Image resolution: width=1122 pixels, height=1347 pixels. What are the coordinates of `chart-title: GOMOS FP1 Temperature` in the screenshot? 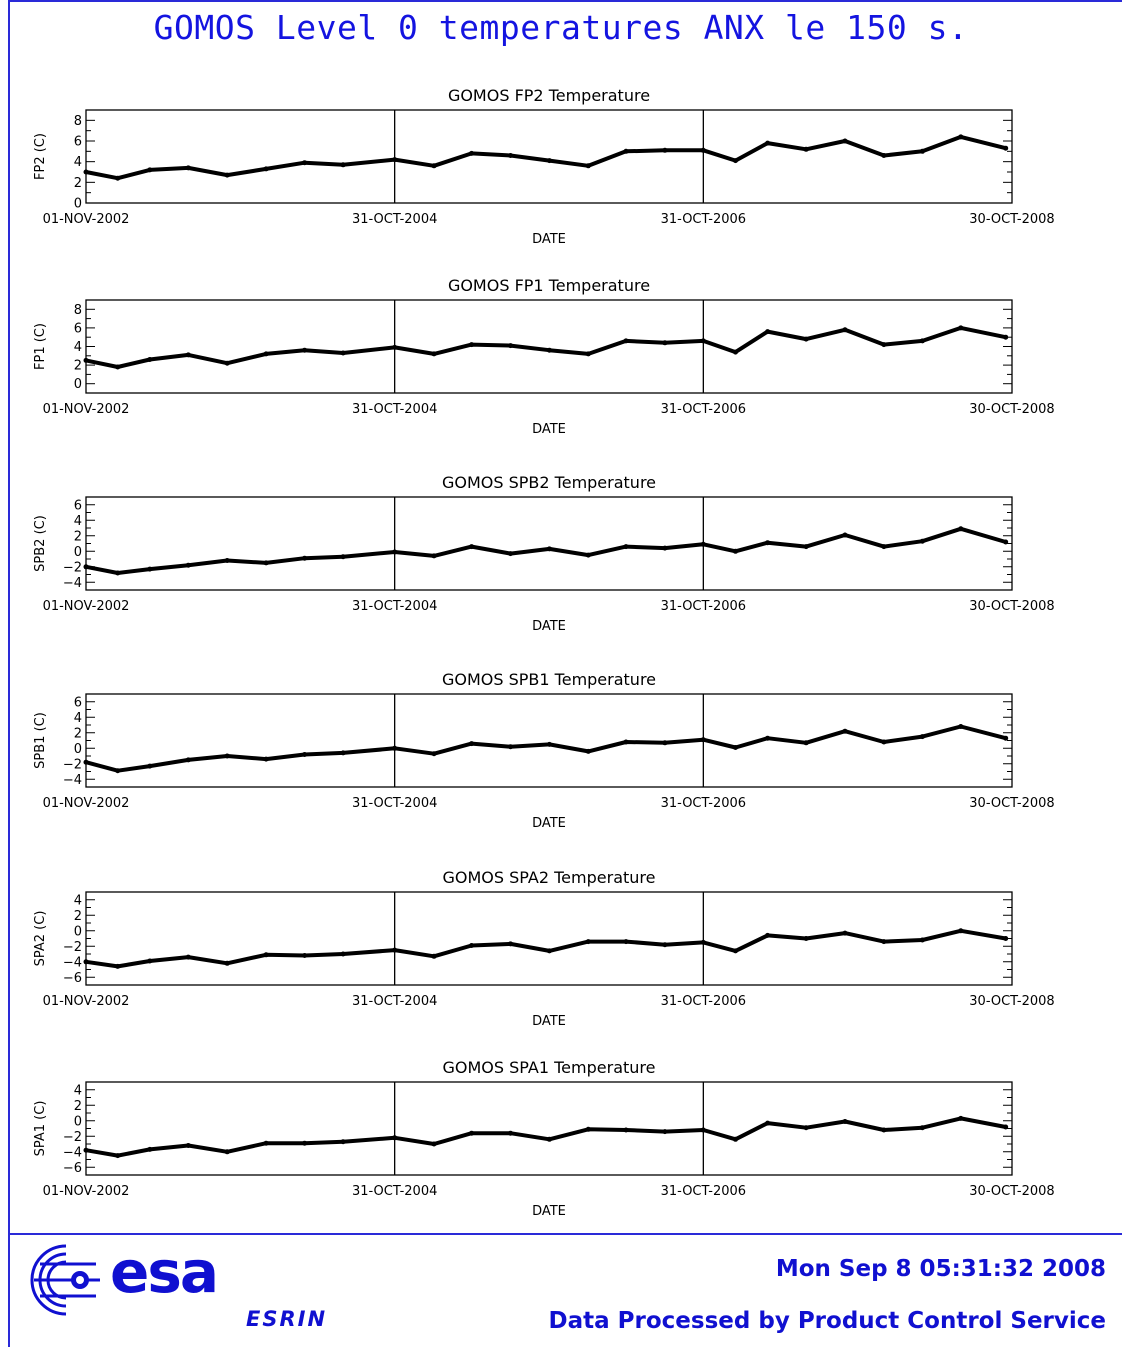 It's located at (549, 285).